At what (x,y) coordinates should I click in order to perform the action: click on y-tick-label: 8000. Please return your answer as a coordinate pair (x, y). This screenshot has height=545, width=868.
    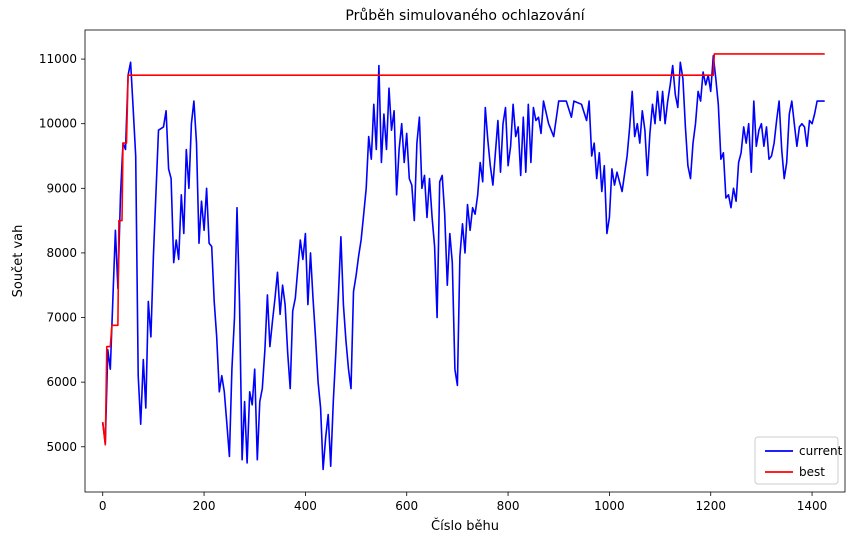
    Looking at the image, I should click on (61, 253).